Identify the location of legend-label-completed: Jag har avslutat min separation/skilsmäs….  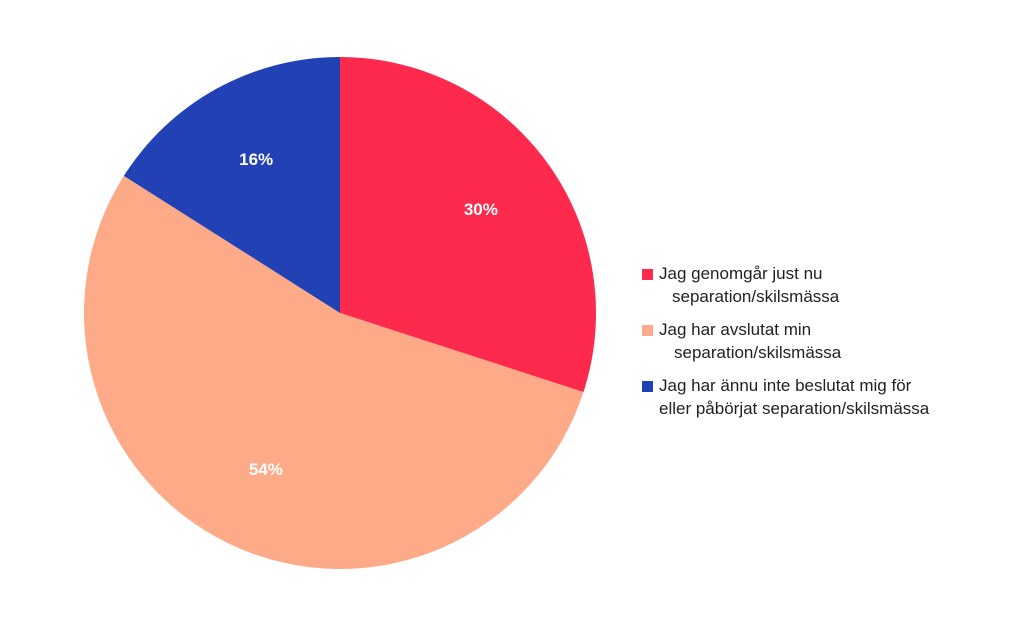
(750, 341).